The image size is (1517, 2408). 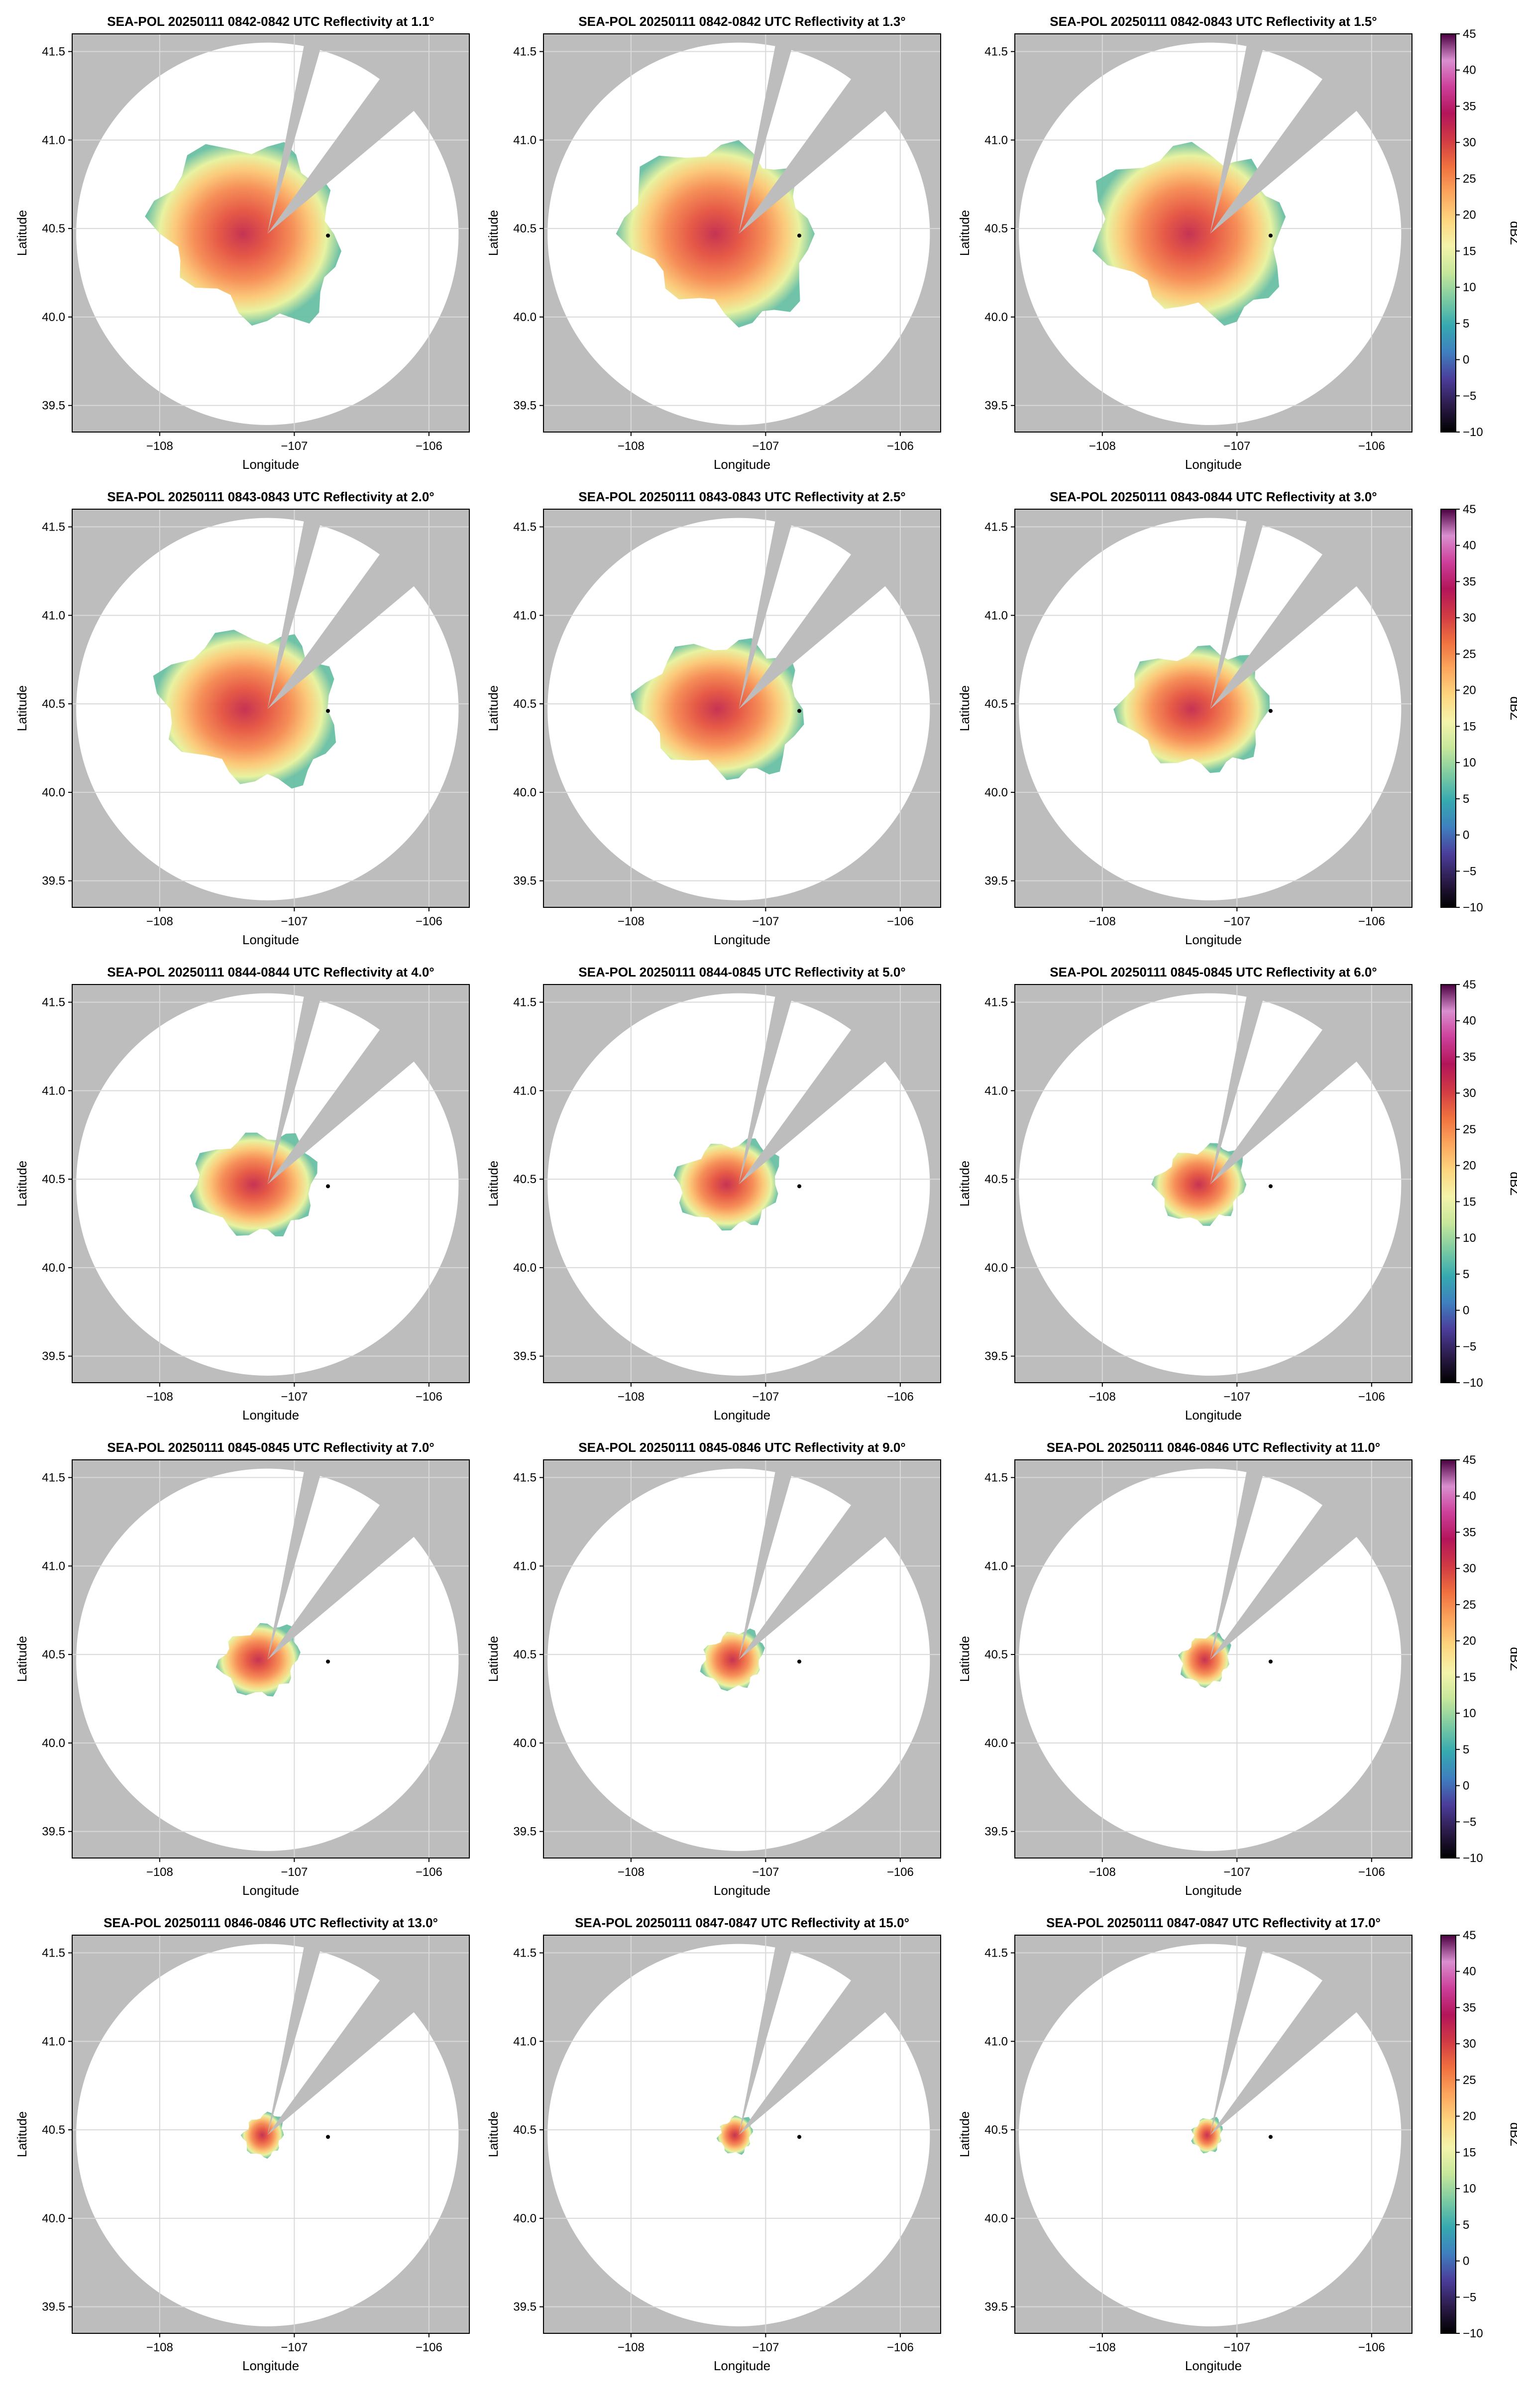 I want to click on colorbar-tick-label: 20, so click(x=1469, y=690).